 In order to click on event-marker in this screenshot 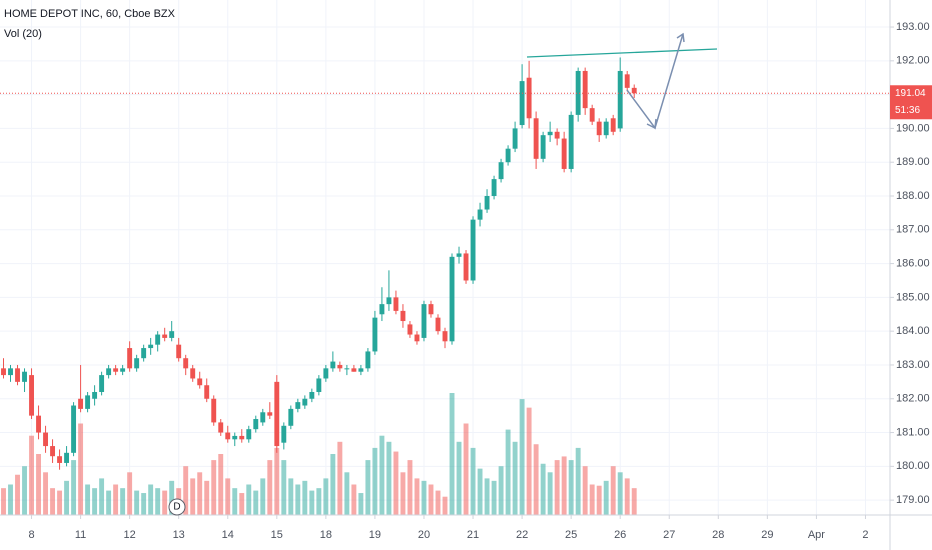, I will do `click(177, 507)`.